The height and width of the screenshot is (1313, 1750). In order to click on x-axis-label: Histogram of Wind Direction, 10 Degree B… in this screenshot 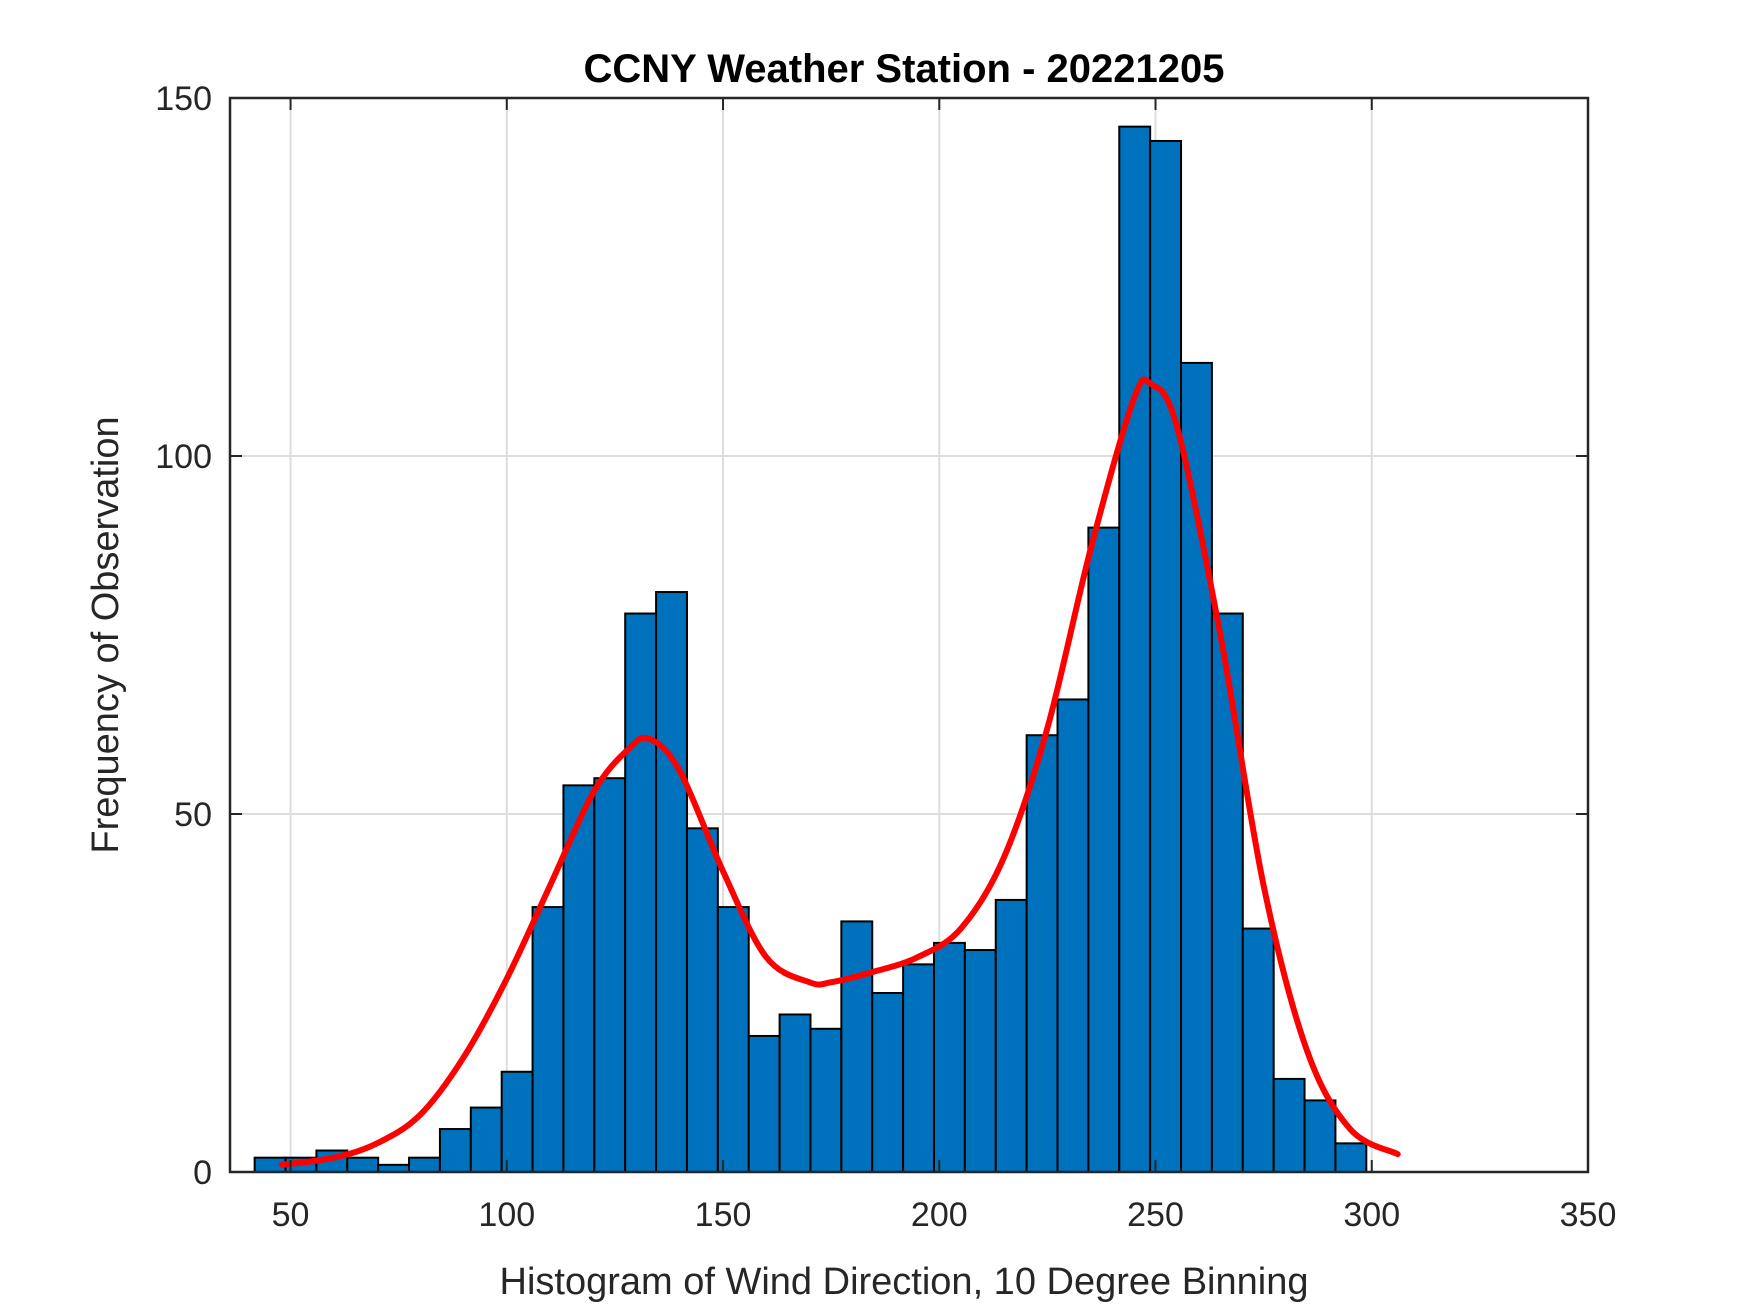, I will do `click(904, 1282)`.